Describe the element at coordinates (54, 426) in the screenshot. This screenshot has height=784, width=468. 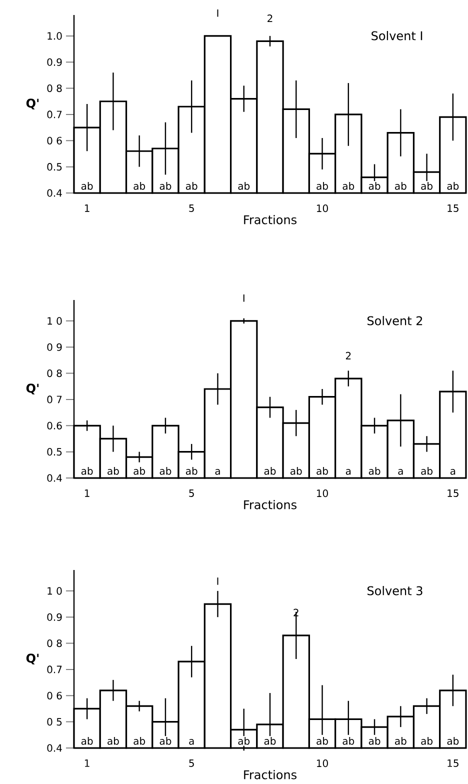
I see `y-tick-label: 0.6` at that location.